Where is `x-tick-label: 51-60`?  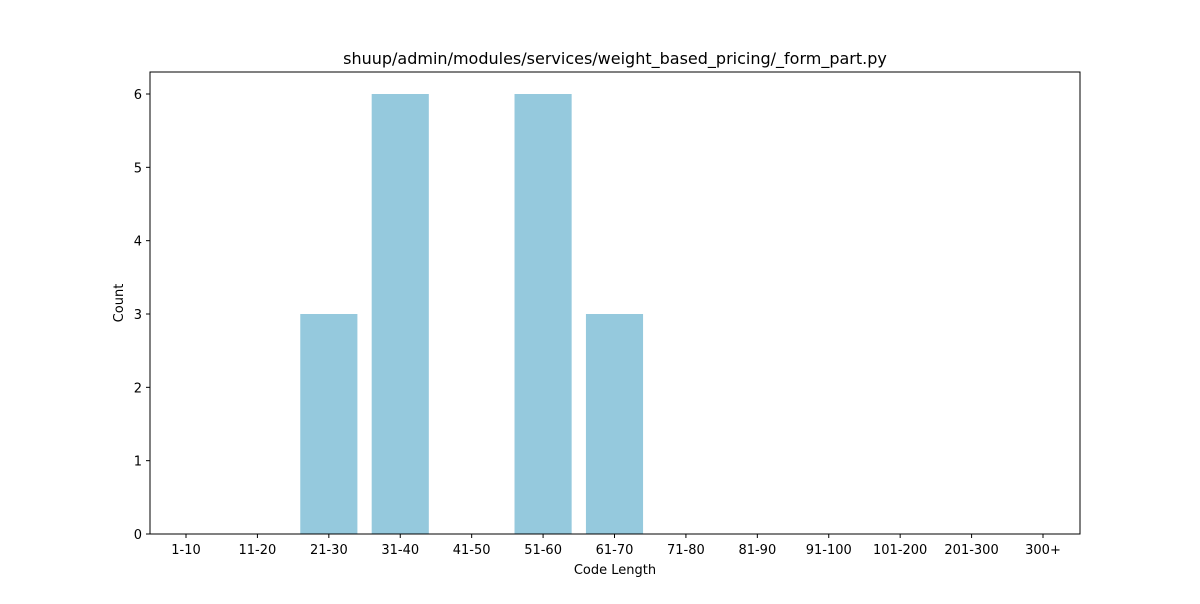 x-tick-label: 51-60 is located at coordinates (543, 550).